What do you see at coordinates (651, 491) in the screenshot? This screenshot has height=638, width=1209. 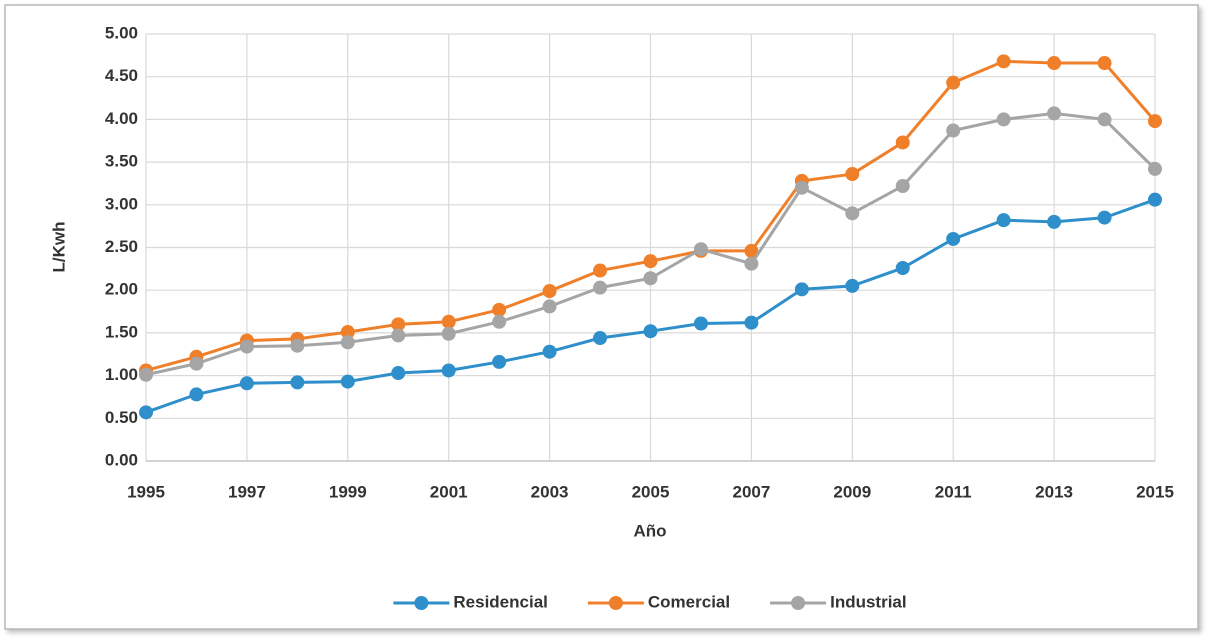 I see `x-tick-label: 2005` at bounding box center [651, 491].